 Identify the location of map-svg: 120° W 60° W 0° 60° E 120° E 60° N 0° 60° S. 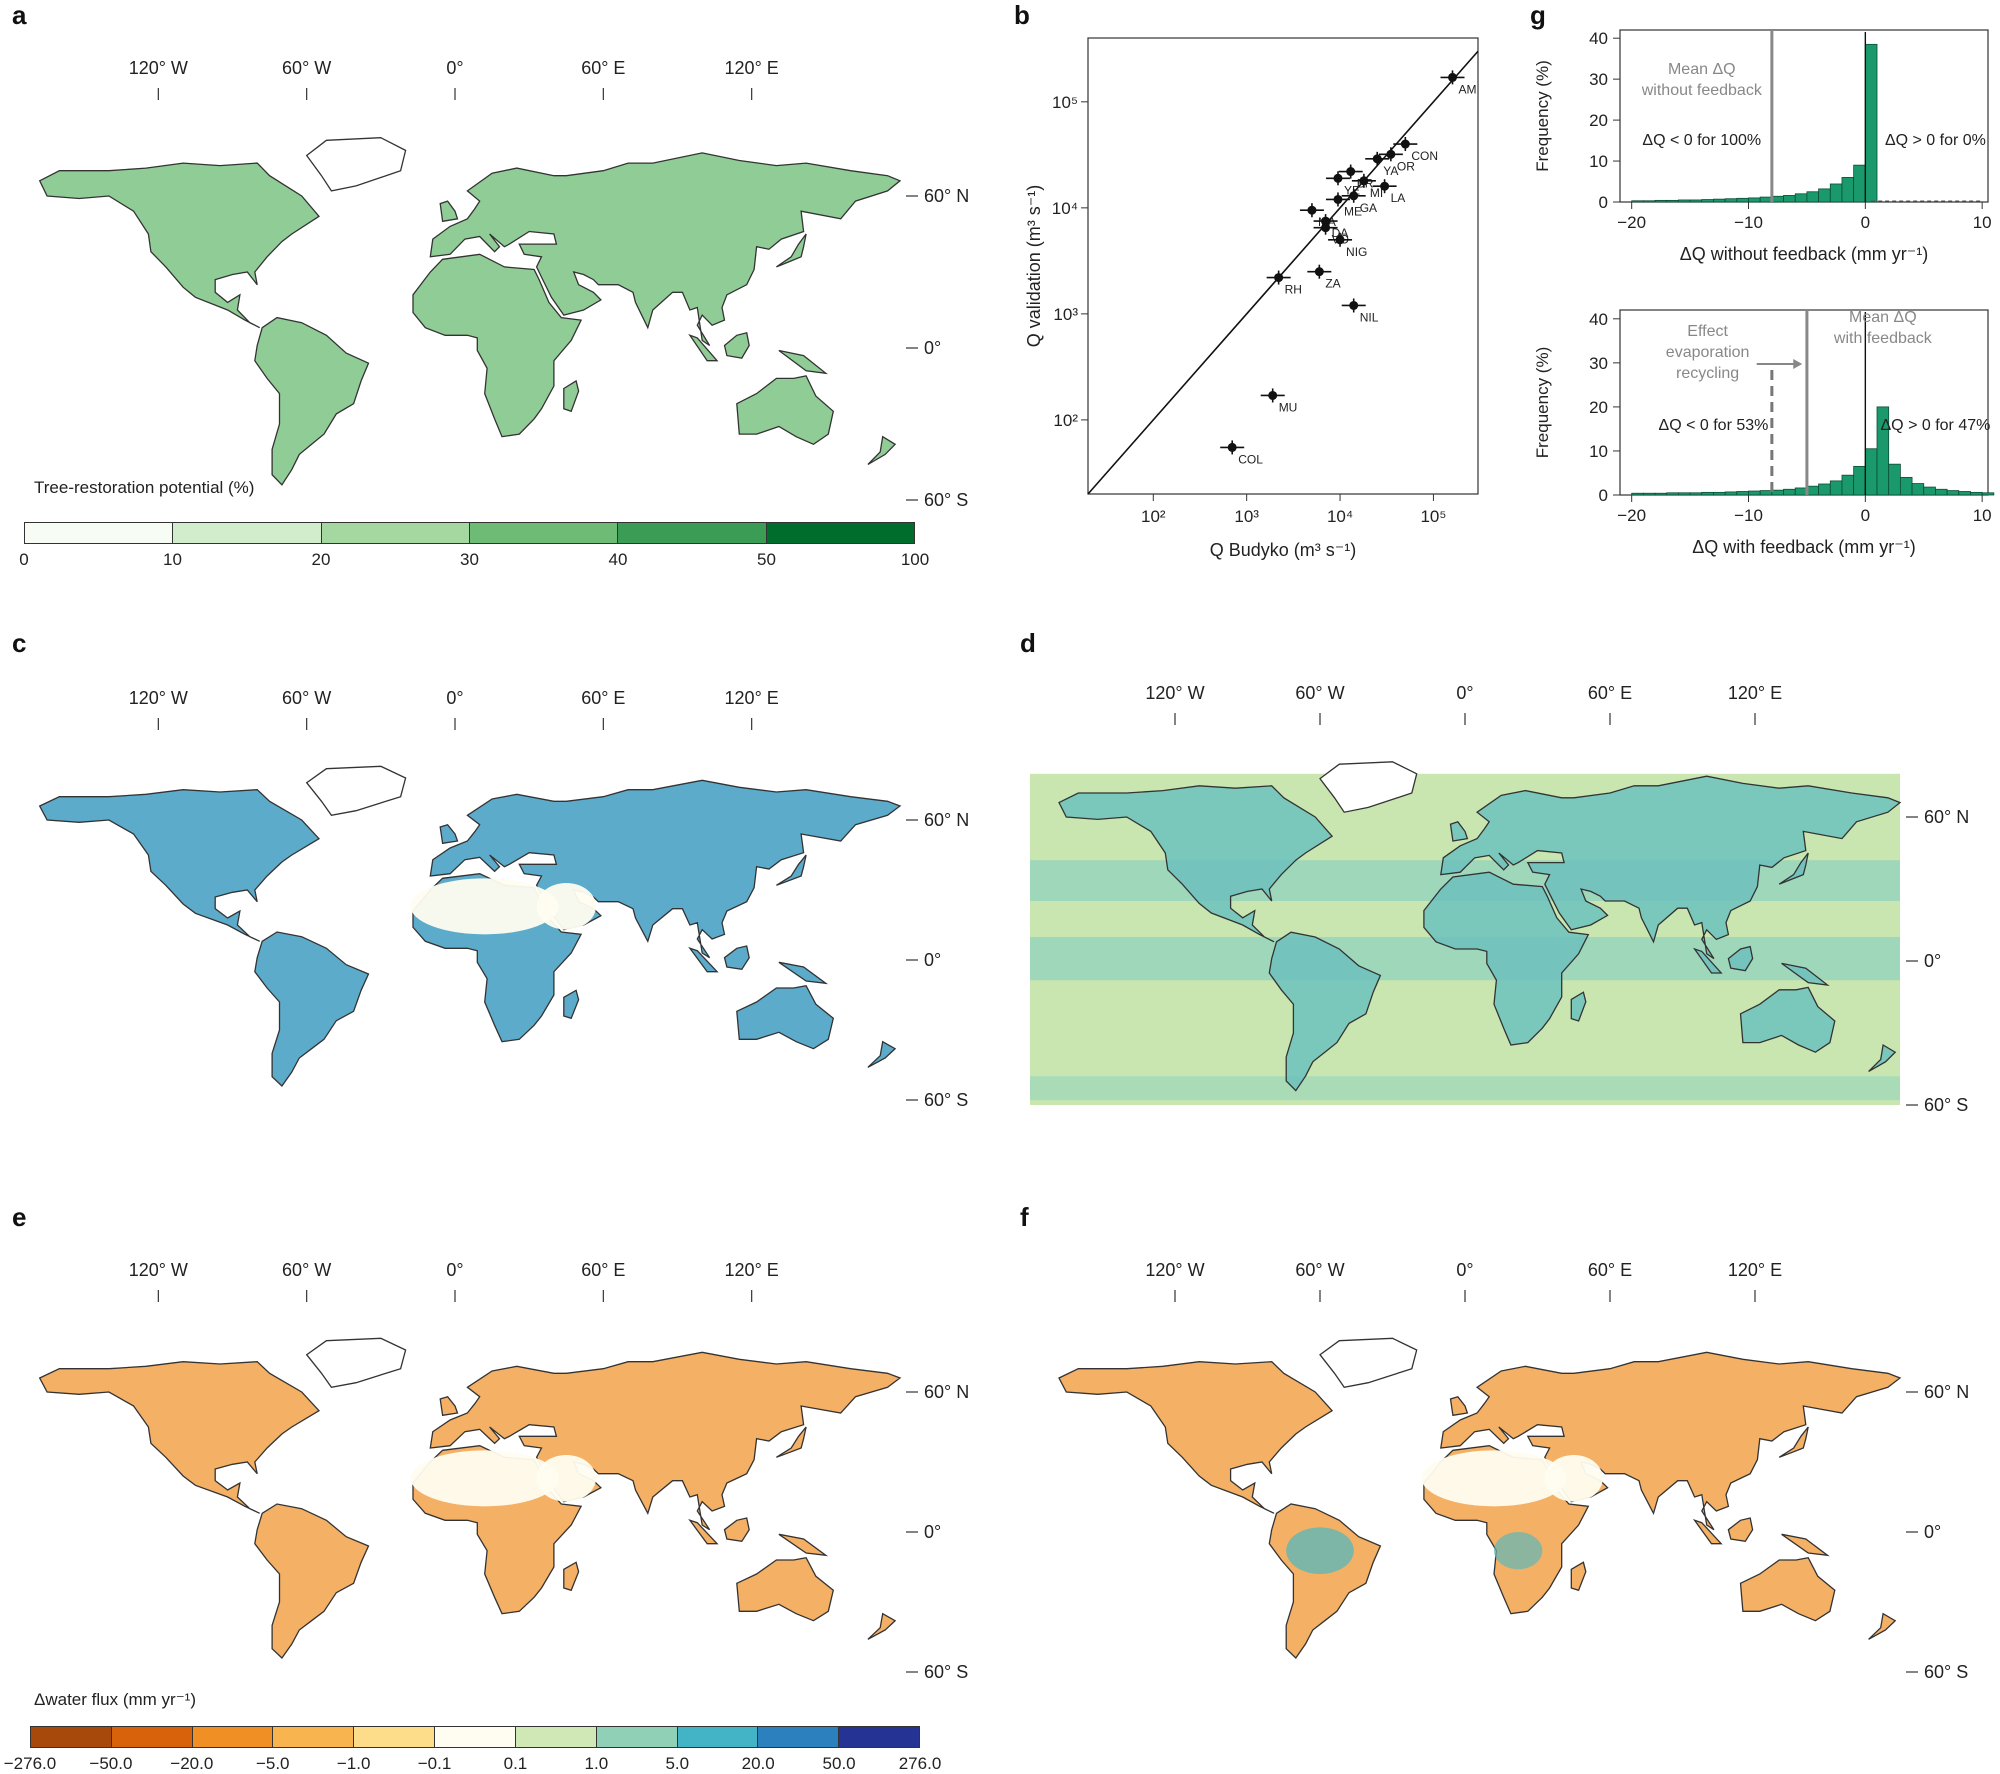
(503, 899).